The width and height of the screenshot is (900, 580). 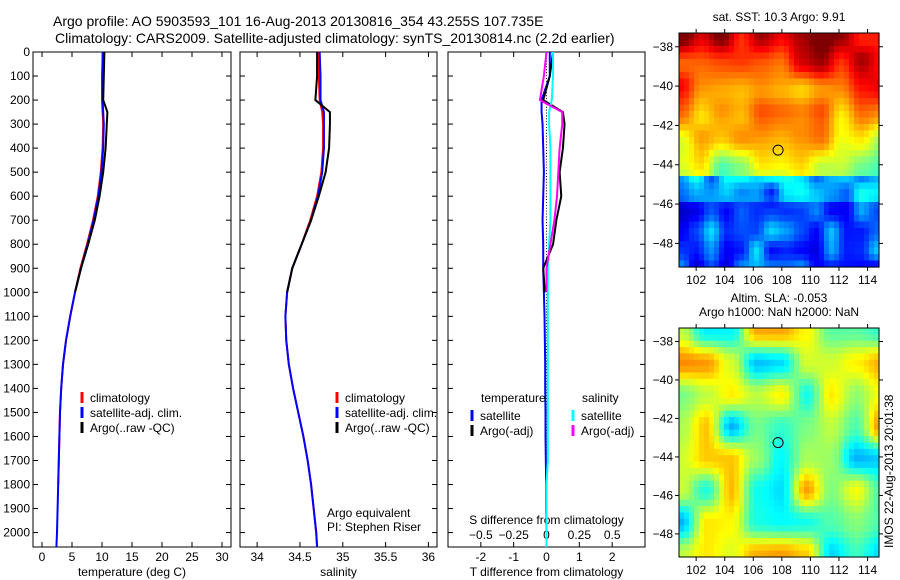 I want to click on map-title: Altim. SLA: -0.053, so click(x=779, y=298).